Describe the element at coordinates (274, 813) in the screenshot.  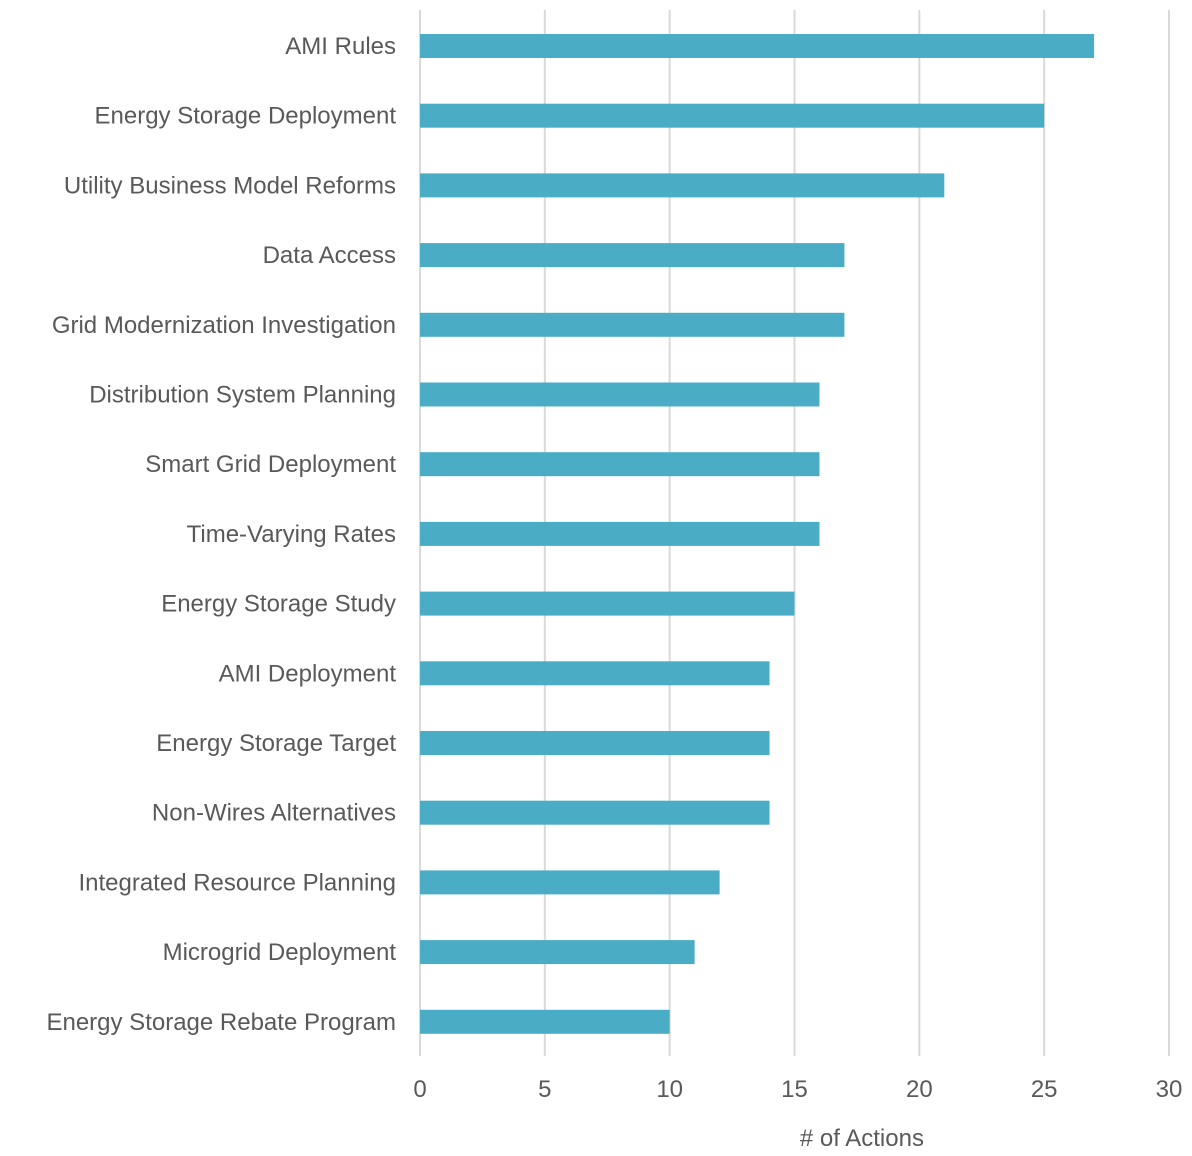
I see `category-label: Non-Wires Alternatives` at that location.